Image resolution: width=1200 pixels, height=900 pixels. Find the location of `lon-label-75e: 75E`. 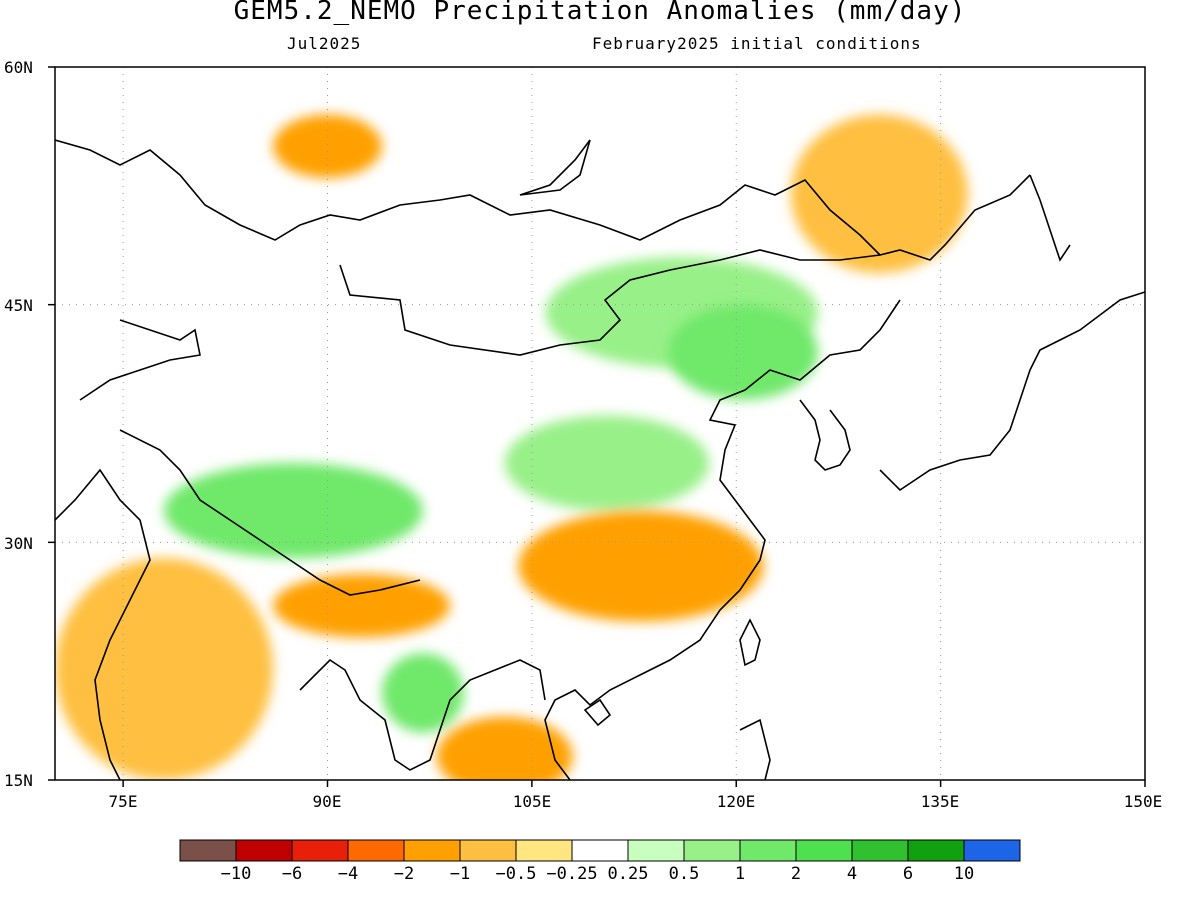

lon-label-75e: 75E is located at coordinates (123, 801).